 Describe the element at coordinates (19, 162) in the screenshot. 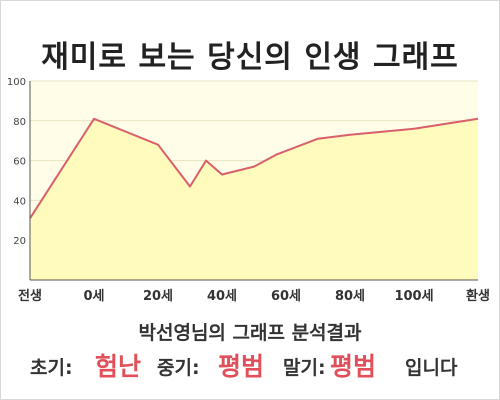

I see `y-tick-label: 60` at that location.